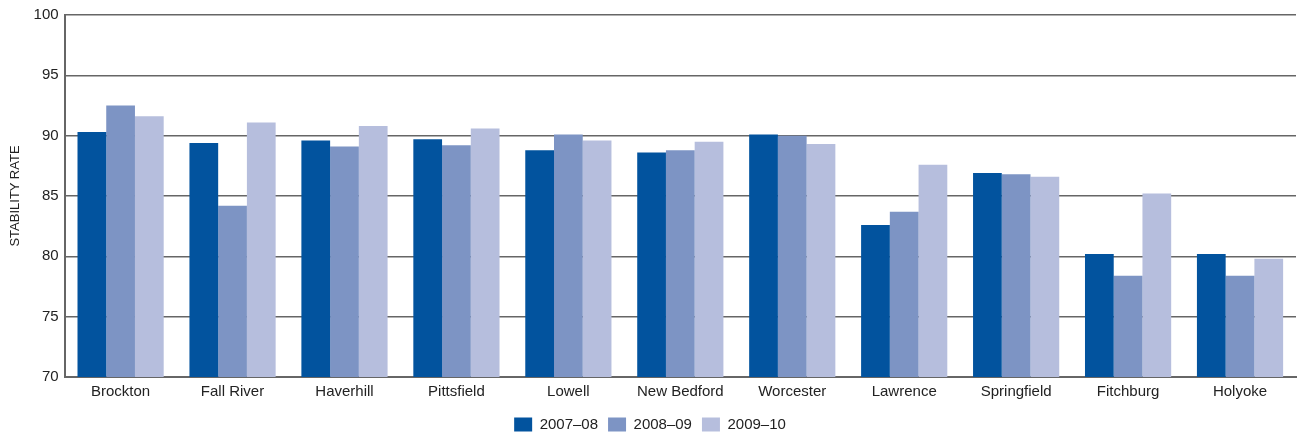 This screenshot has width=1310, height=442. Describe the element at coordinates (756, 423) in the screenshot. I see `legend-label: 2009–10` at that location.